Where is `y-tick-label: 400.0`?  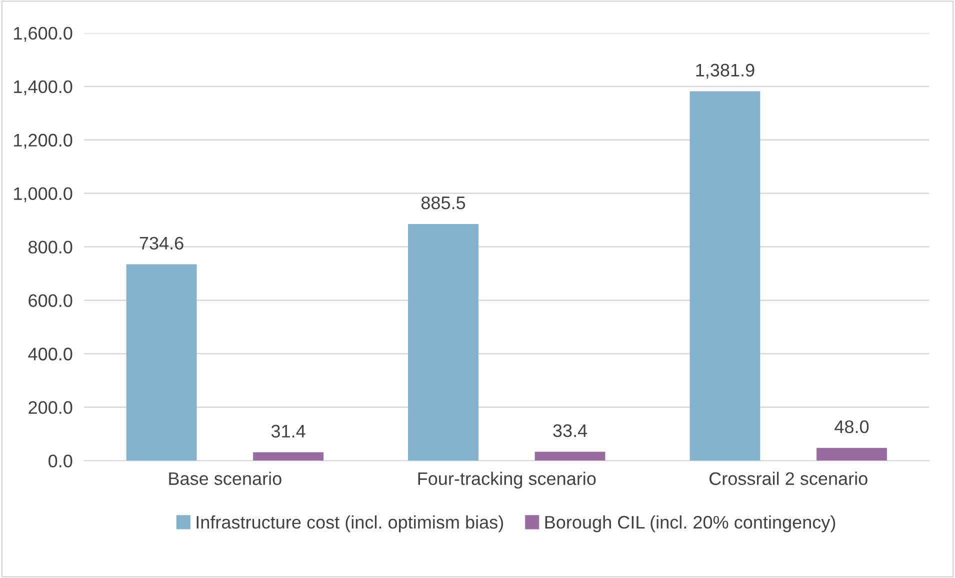
y-tick-label: 400.0 is located at coordinates (50, 354).